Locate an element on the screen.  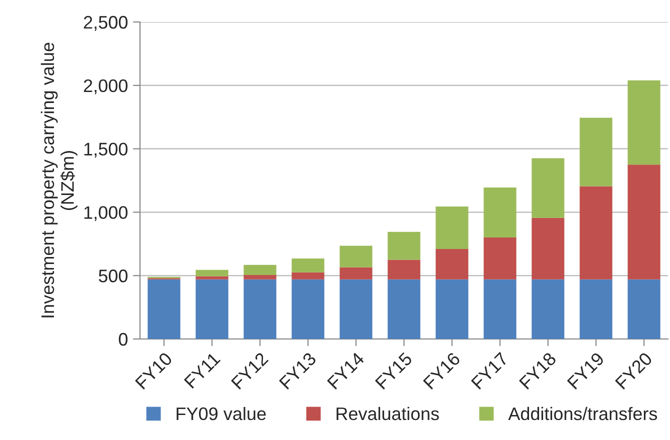
y-tick-label: 500 is located at coordinates (113, 276).